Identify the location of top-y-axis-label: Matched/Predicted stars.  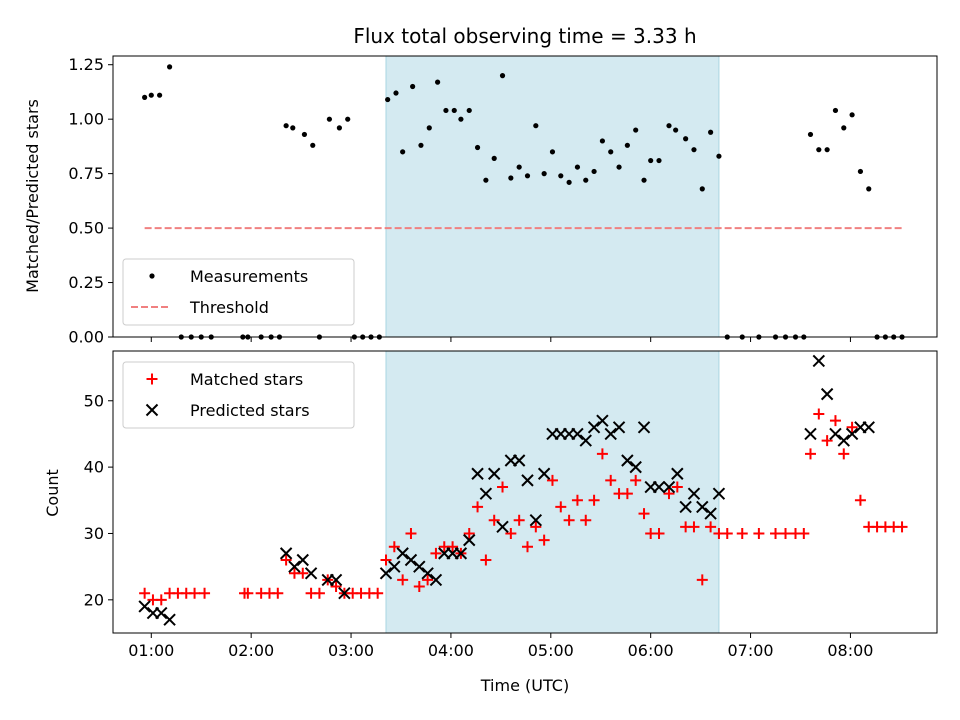
(32, 196).